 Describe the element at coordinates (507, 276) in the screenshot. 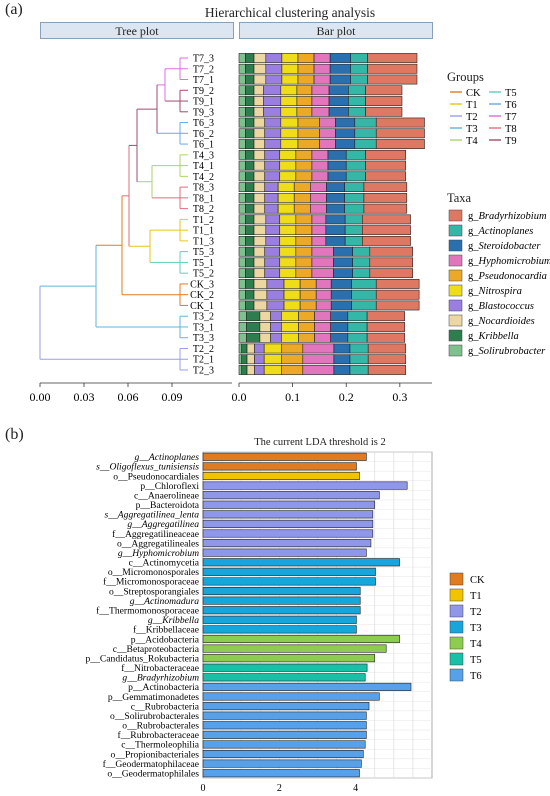

I see `taxa-legend-label: g_Pseudonocardia` at that location.